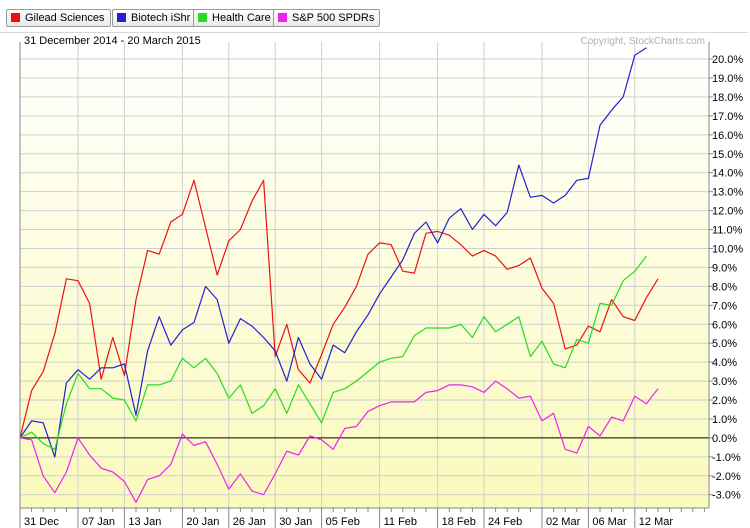  What do you see at coordinates (459, 522) in the screenshot?
I see `x-tick-label: 18 Feb` at bounding box center [459, 522].